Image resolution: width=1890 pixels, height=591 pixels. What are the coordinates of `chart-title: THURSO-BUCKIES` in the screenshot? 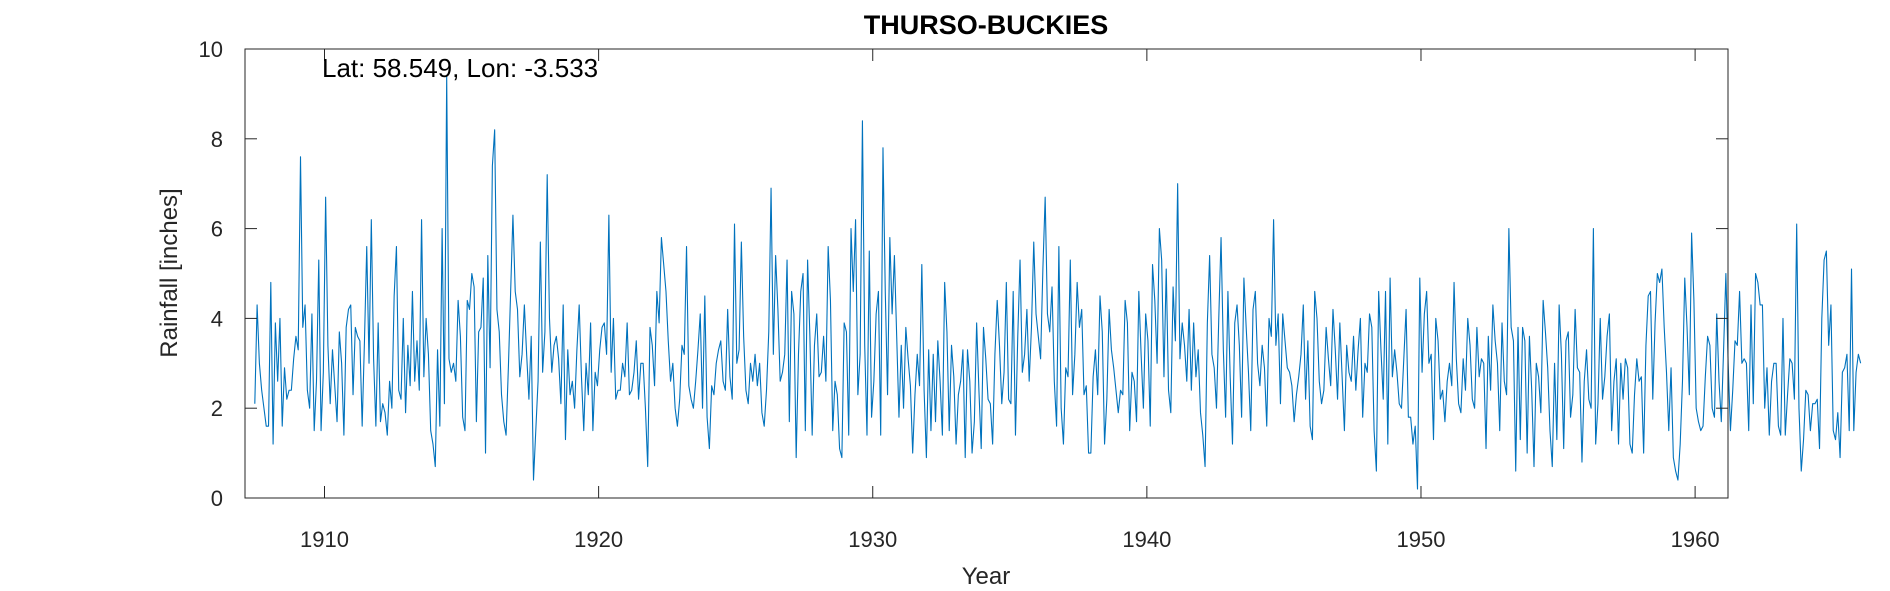 It's located at (986, 25).